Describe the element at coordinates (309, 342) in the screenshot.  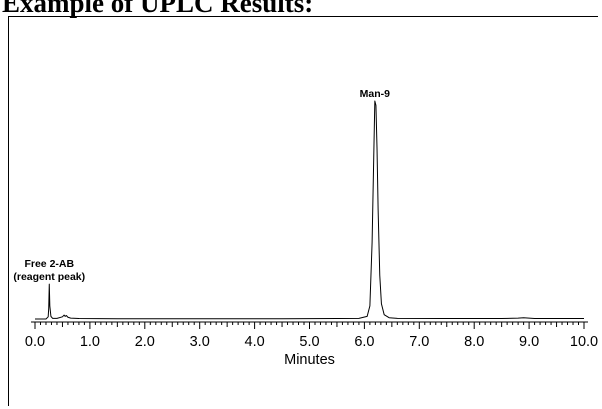
I see `x-tick-label: 5.0` at that location.